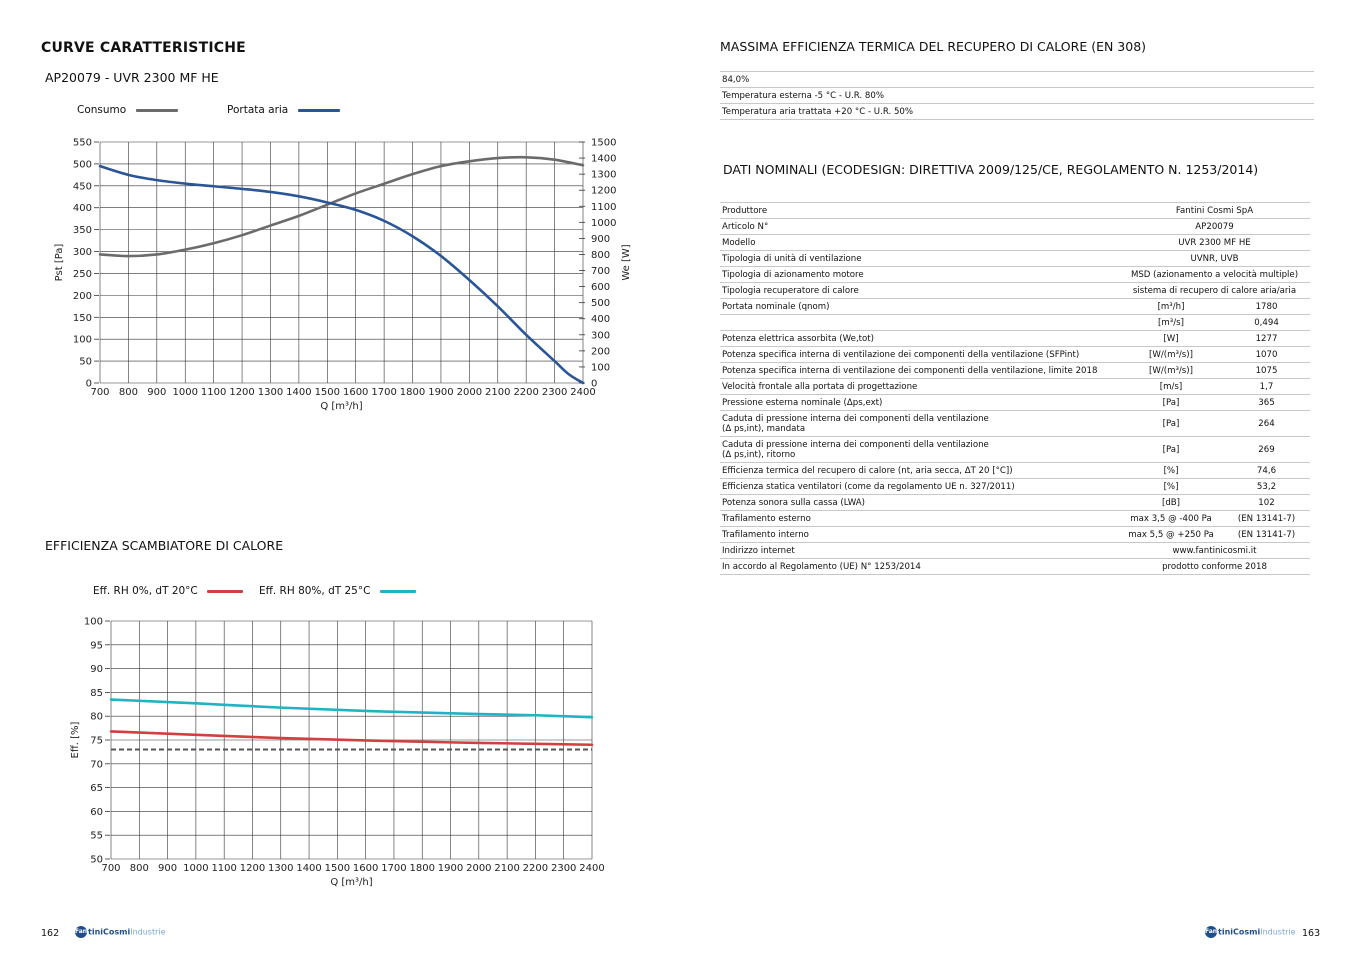 This screenshot has width=1356, height=959. I want to click on logo-text-industrie: Industrie, so click(148, 932).